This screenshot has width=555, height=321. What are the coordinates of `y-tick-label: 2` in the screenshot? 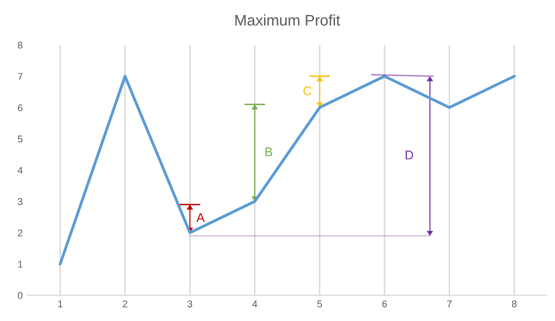 It's located at (20, 232).